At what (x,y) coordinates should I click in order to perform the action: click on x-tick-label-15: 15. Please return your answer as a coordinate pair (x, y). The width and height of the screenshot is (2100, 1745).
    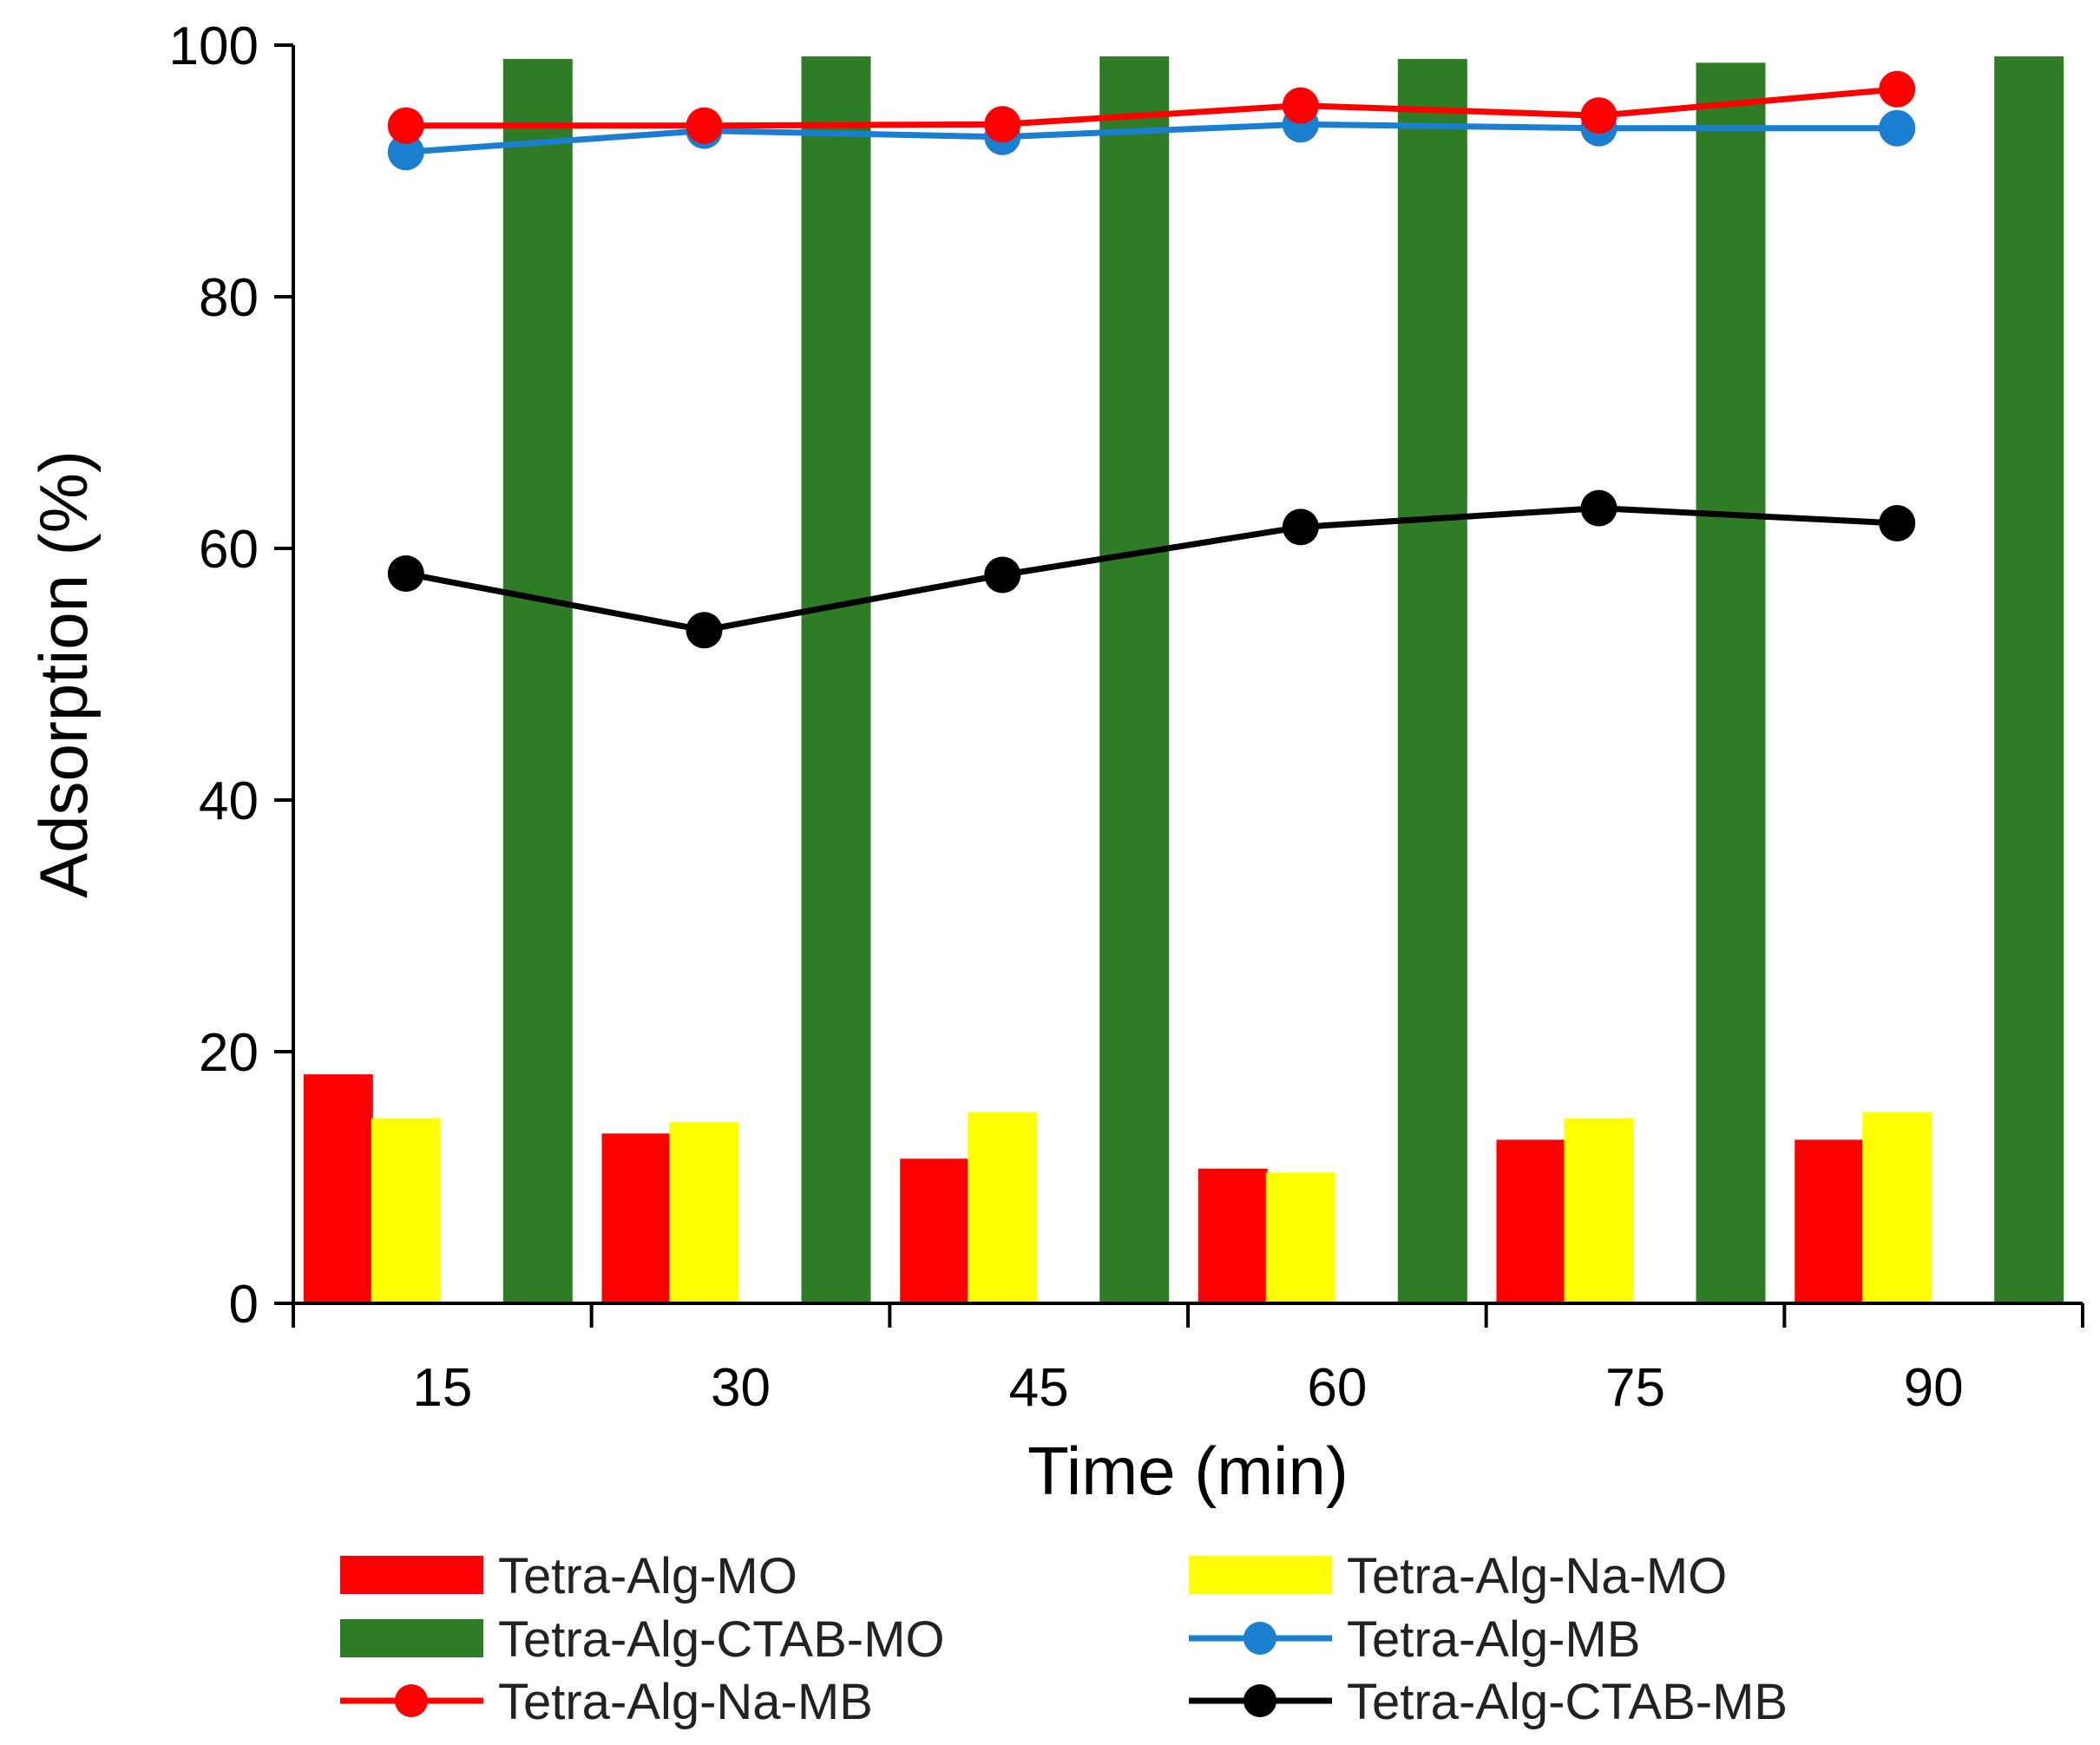
    Looking at the image, I should click on (442, 1388).